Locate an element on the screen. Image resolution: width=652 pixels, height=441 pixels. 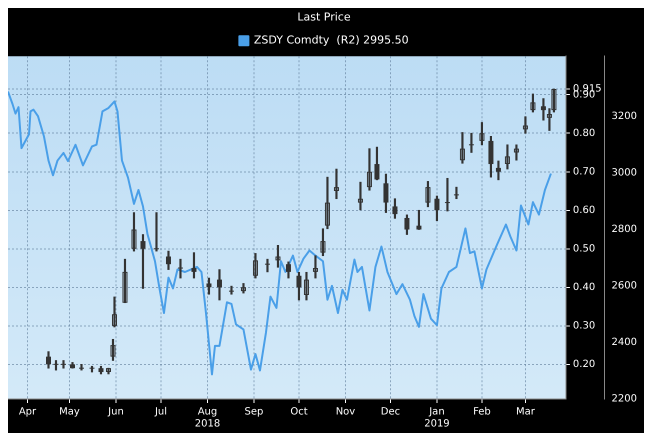
legend-title: Last Price is located at coordinates (324, 17).